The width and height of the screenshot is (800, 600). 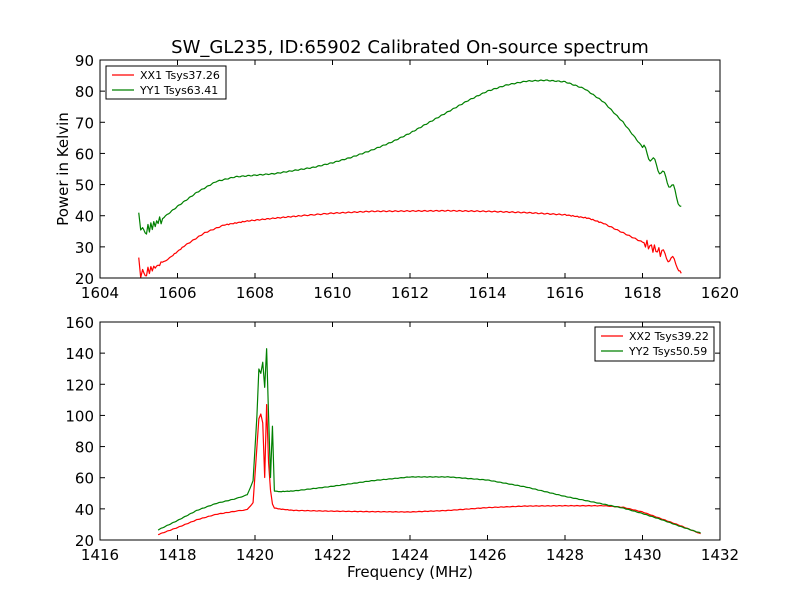 I want to click on x-tick-label: 1618, so click(x=642, y=293).